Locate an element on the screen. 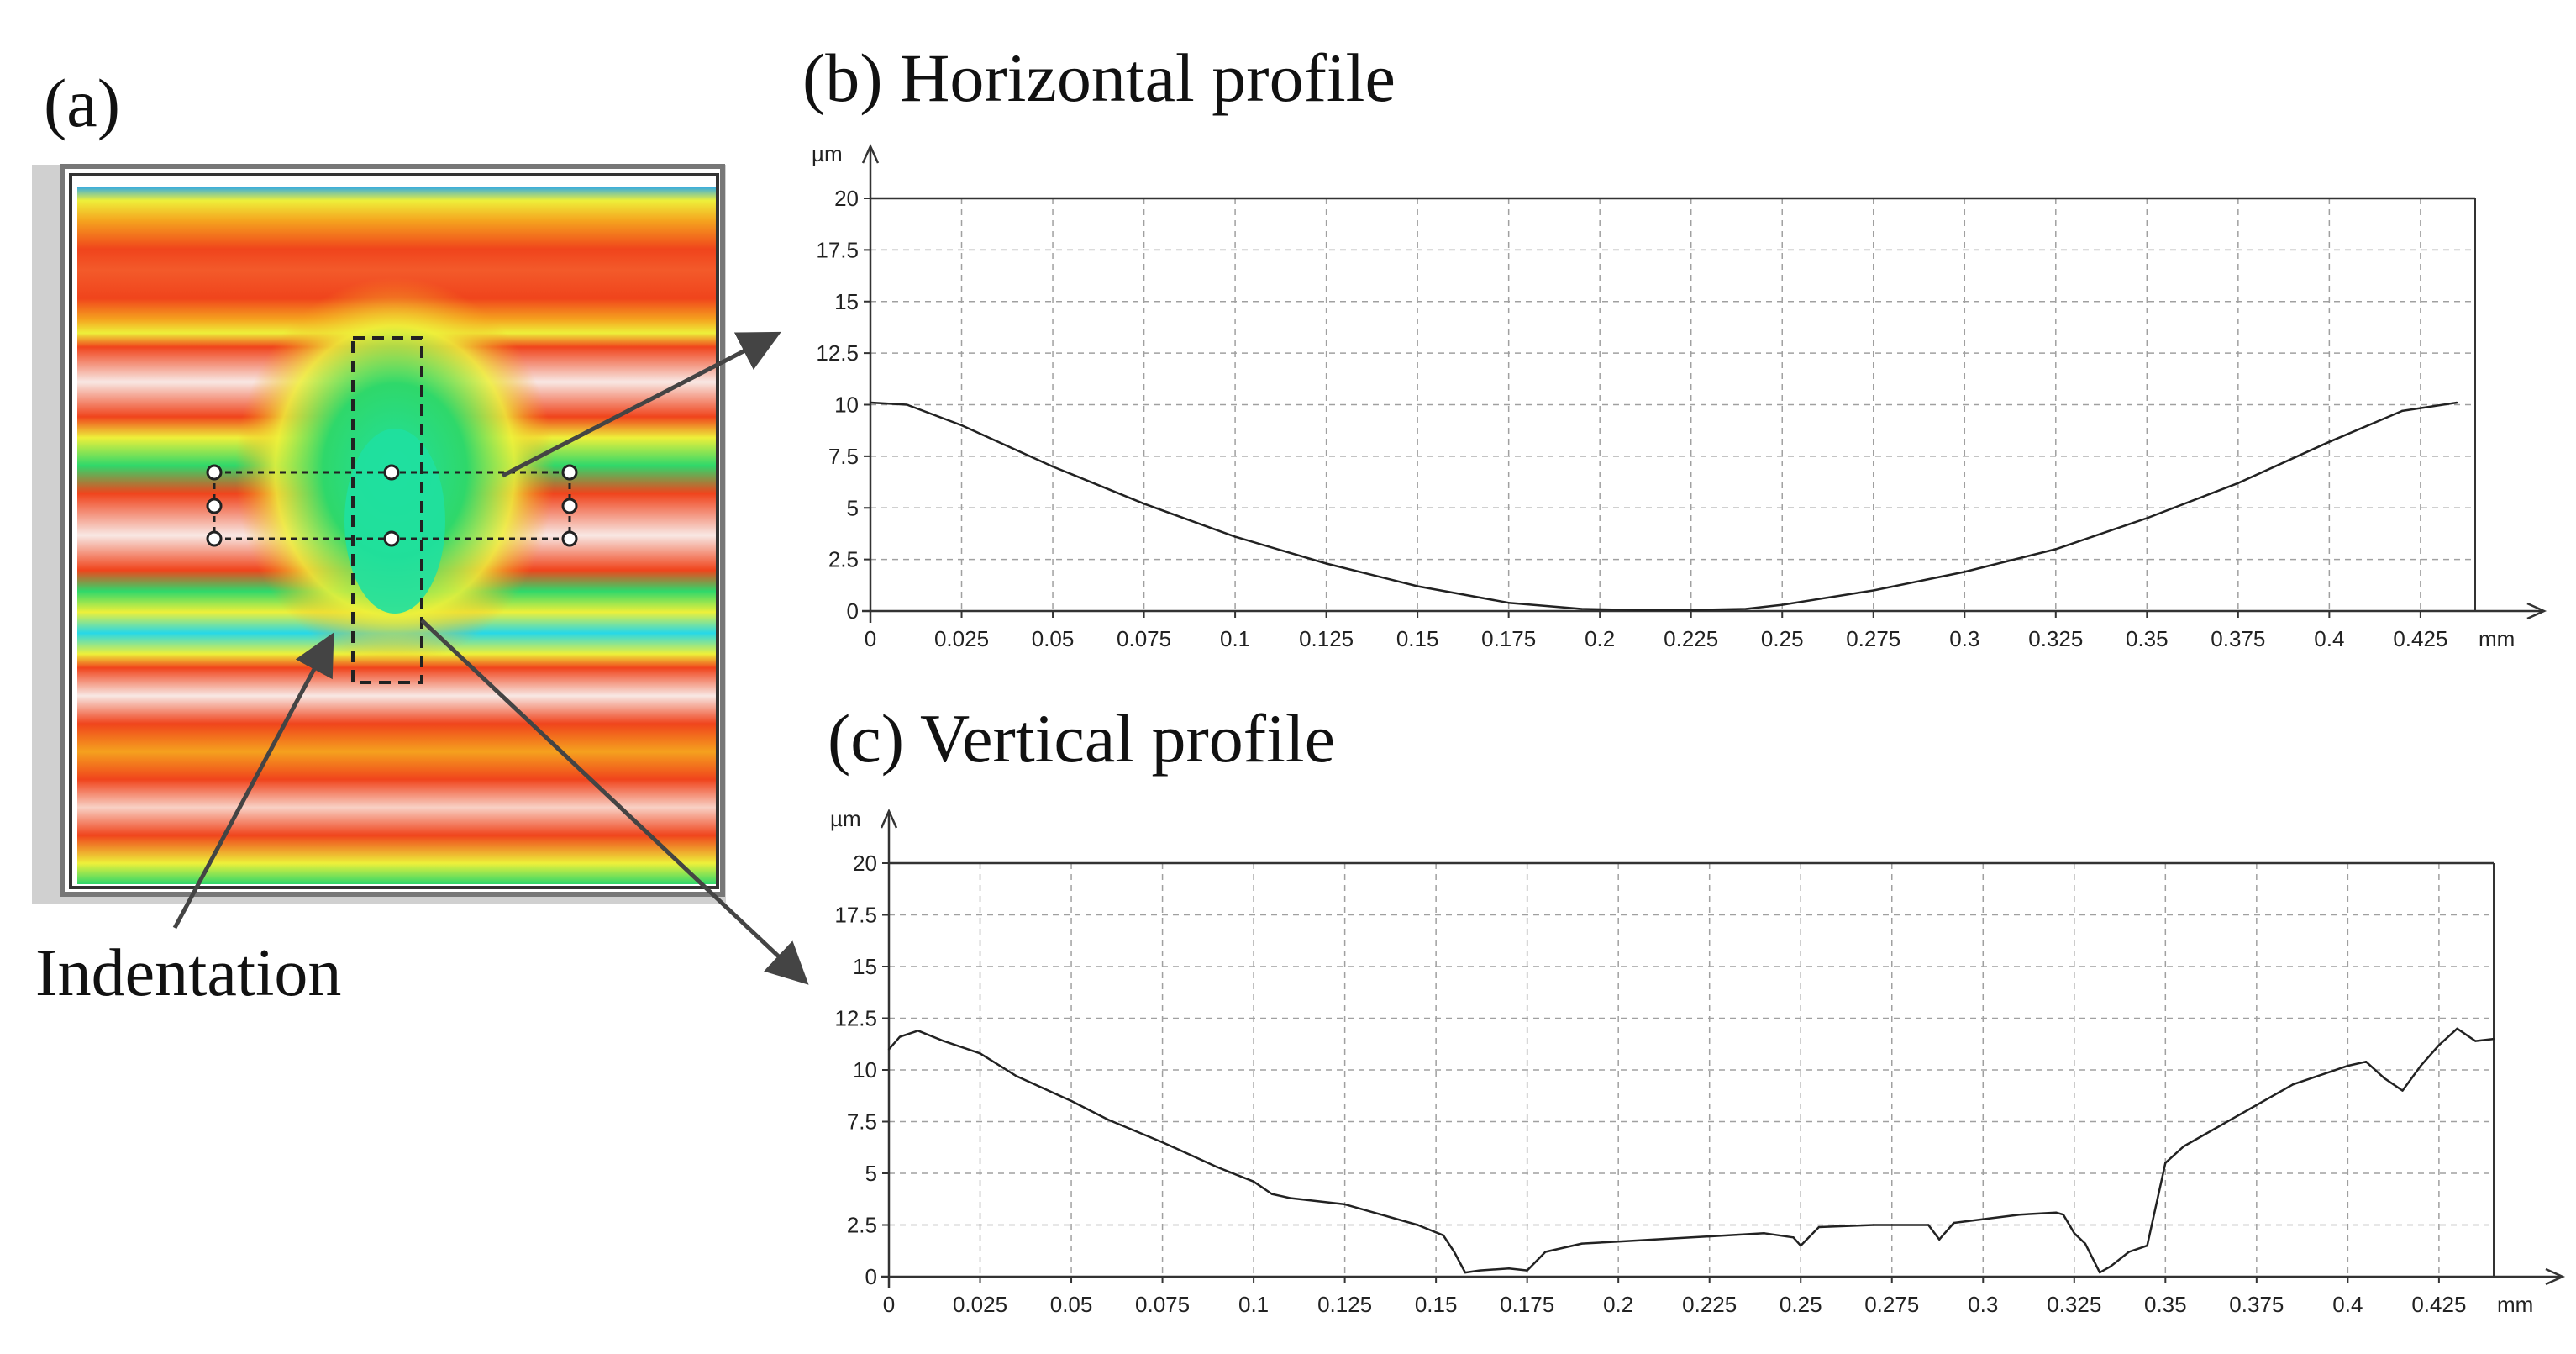 Image resolution: width=2576 pixels, height=1354 pixels. y-tick-label: 10 is located at coordinates (865, 1070).